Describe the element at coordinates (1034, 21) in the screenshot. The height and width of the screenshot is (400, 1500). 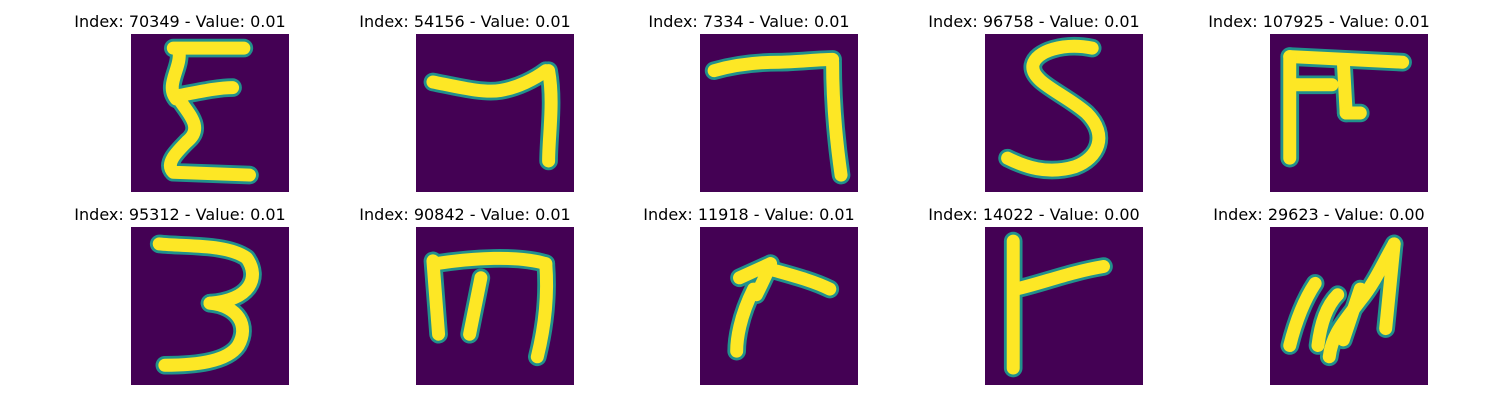
I see `panel-title: Index: 96758 - Value: 0.01` at that location.